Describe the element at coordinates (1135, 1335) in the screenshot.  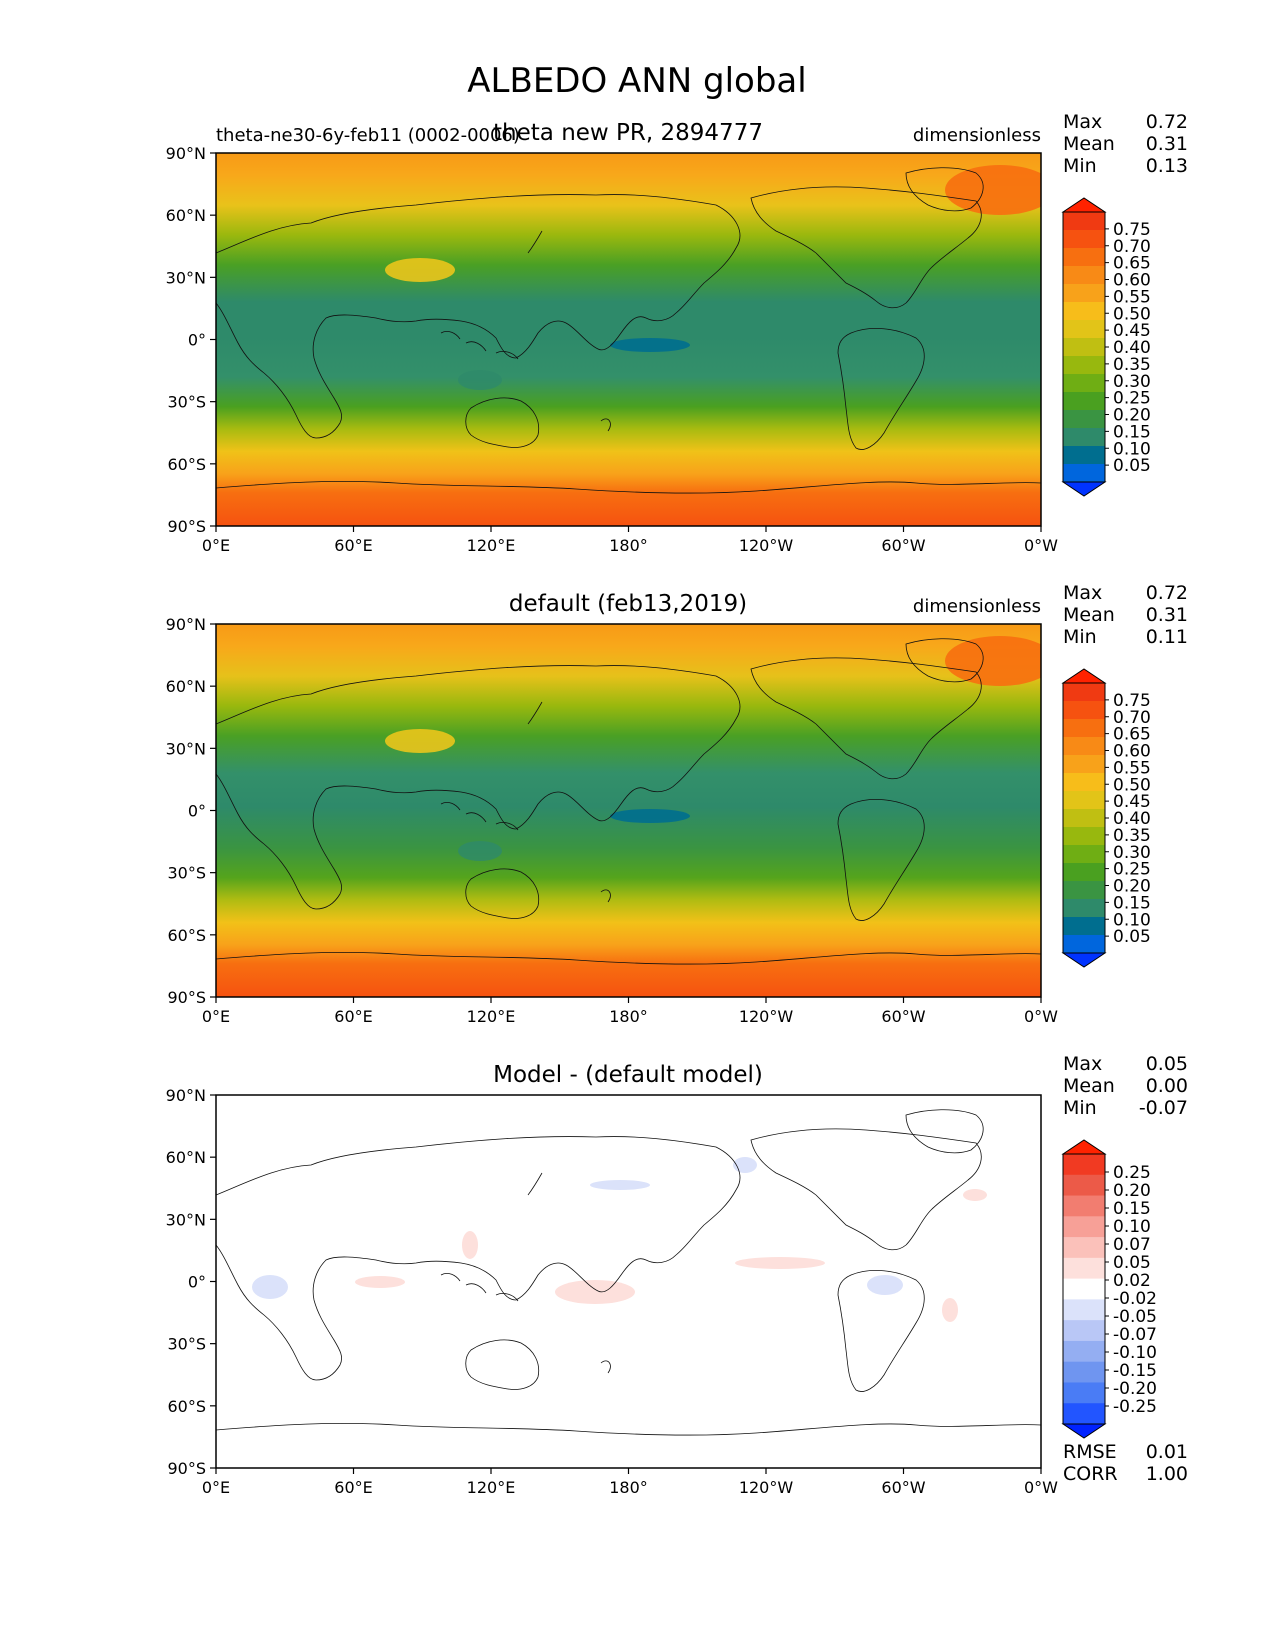
I see `colorbar-label: -0.07` at that location.